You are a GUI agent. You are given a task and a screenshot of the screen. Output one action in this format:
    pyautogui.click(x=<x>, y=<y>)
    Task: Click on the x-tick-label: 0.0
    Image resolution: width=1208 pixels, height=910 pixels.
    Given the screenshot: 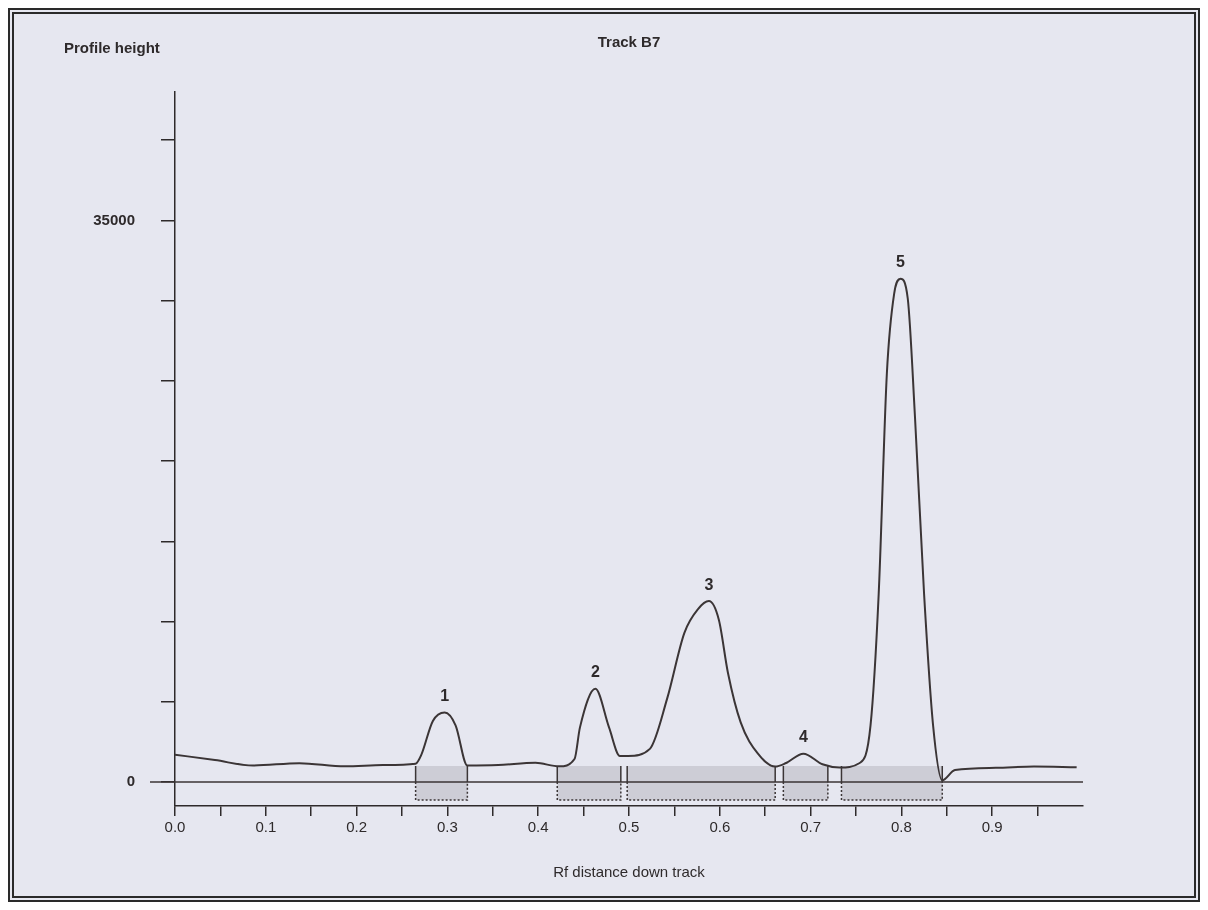 What is the action you would take?
    pyautogui.click(x=175, y=827)
    